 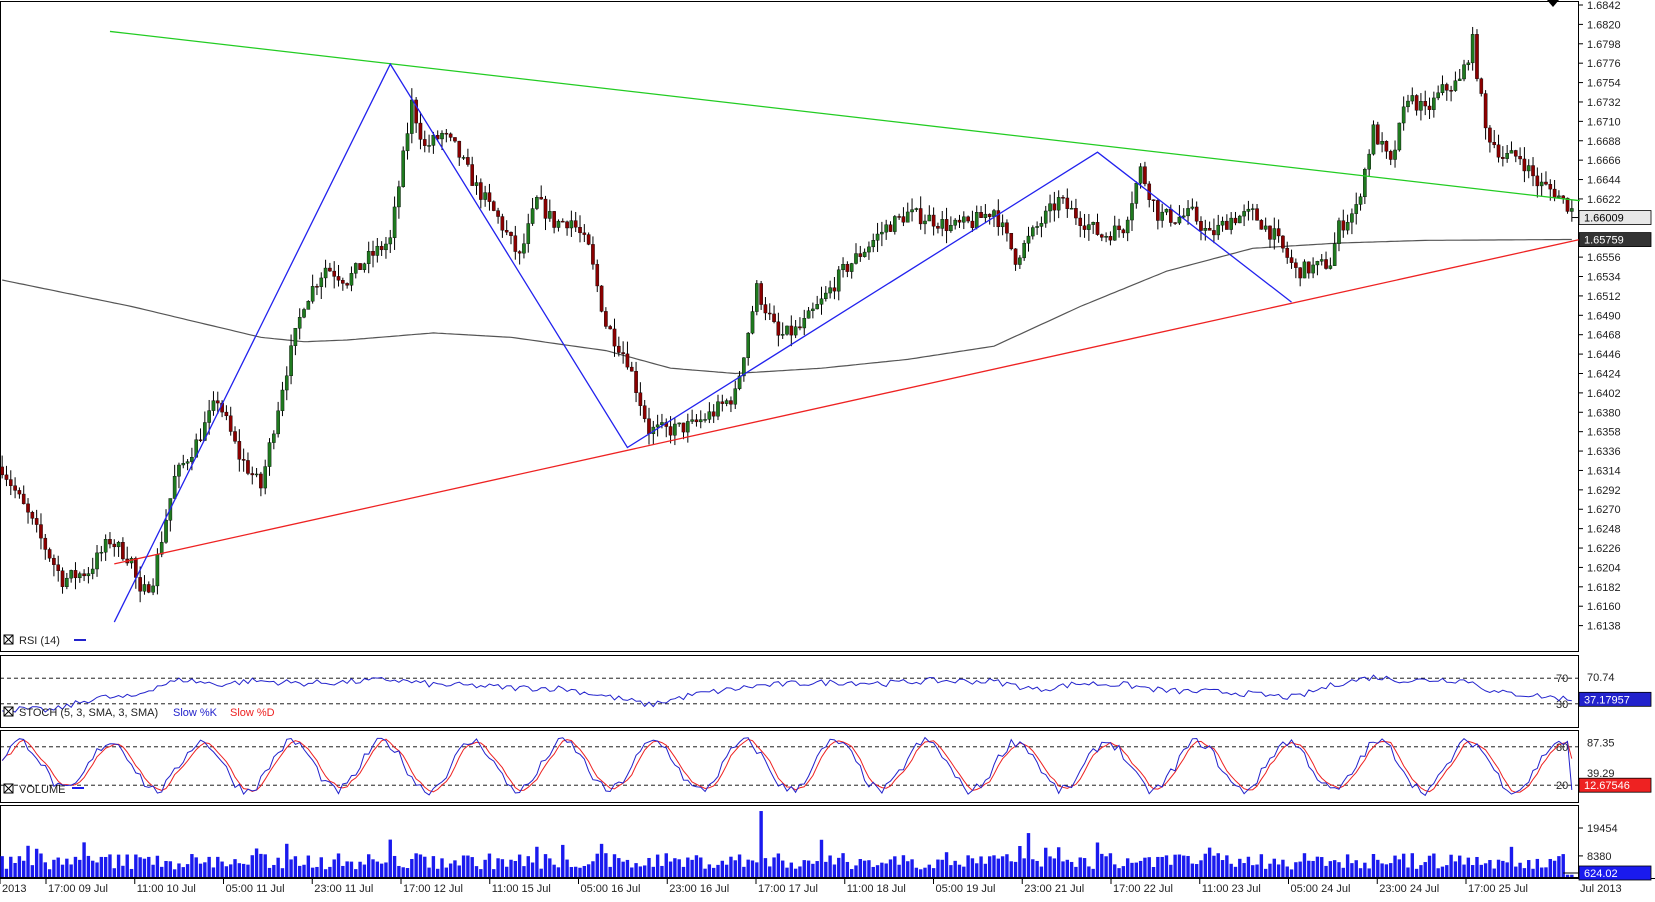 I want to click on rsi-panel-title: RSI (14), so click(x=44, y=640).